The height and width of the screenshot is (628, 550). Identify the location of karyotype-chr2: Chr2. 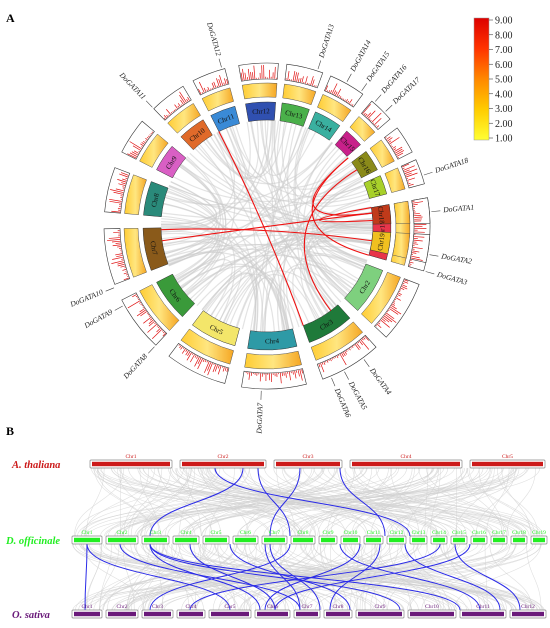
(122, 611).